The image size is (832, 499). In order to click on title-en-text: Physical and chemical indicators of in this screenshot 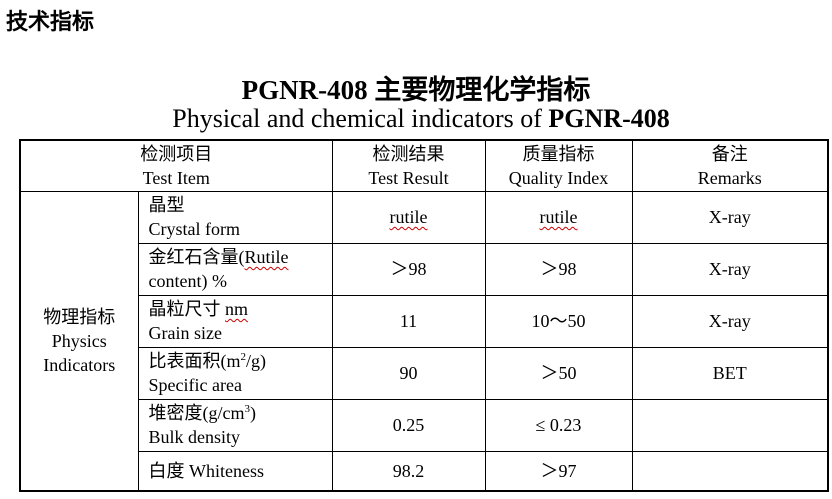, I will do `click(360, 118)`.